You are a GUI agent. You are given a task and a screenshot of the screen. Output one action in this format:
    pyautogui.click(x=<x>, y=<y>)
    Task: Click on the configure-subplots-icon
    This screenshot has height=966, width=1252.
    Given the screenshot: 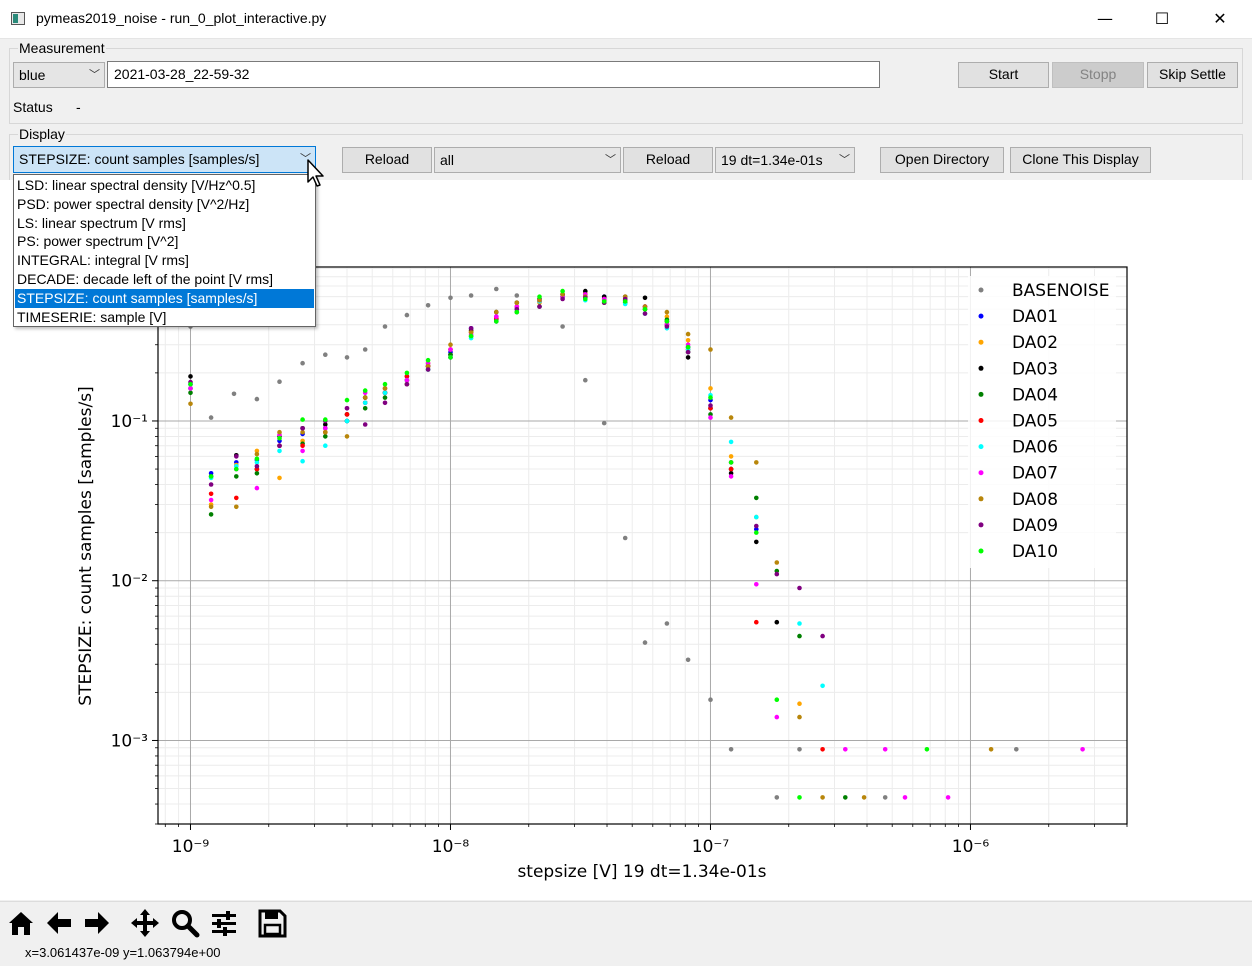 What is the action you would take?
    pyautogui.click(x=224, y=923)
    